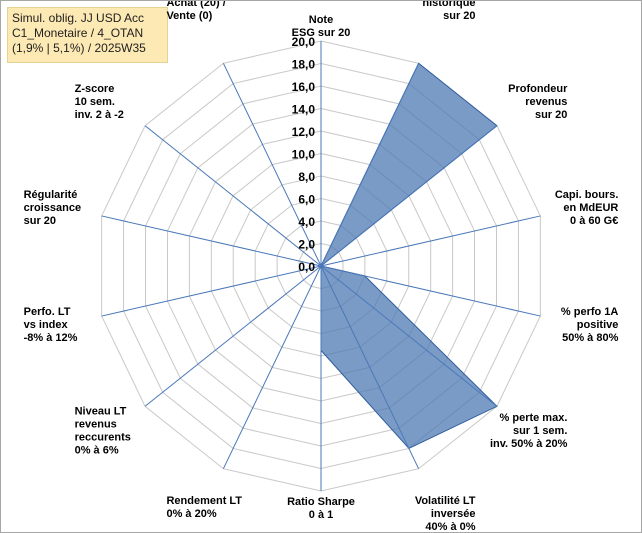 The height and width of the screenshot is (533, 642). Describe the element at coordinates (204, 507) in the screenshot. I see `axis-label: Rendement LT 0% à 20%` at that location.